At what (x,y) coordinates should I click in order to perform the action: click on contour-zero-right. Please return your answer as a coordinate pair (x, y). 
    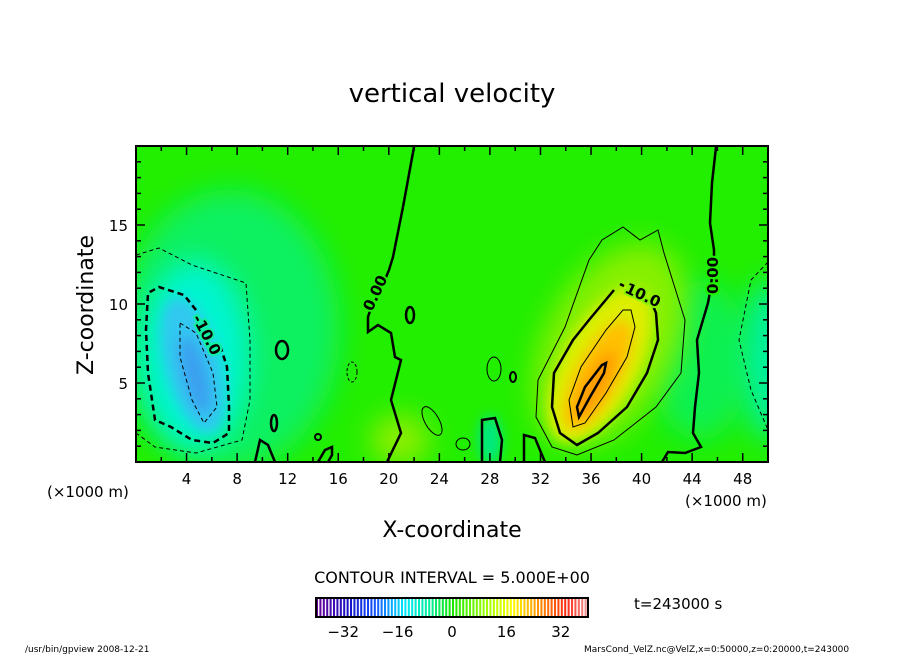
    Looking at the image, I should click on (689, 304).